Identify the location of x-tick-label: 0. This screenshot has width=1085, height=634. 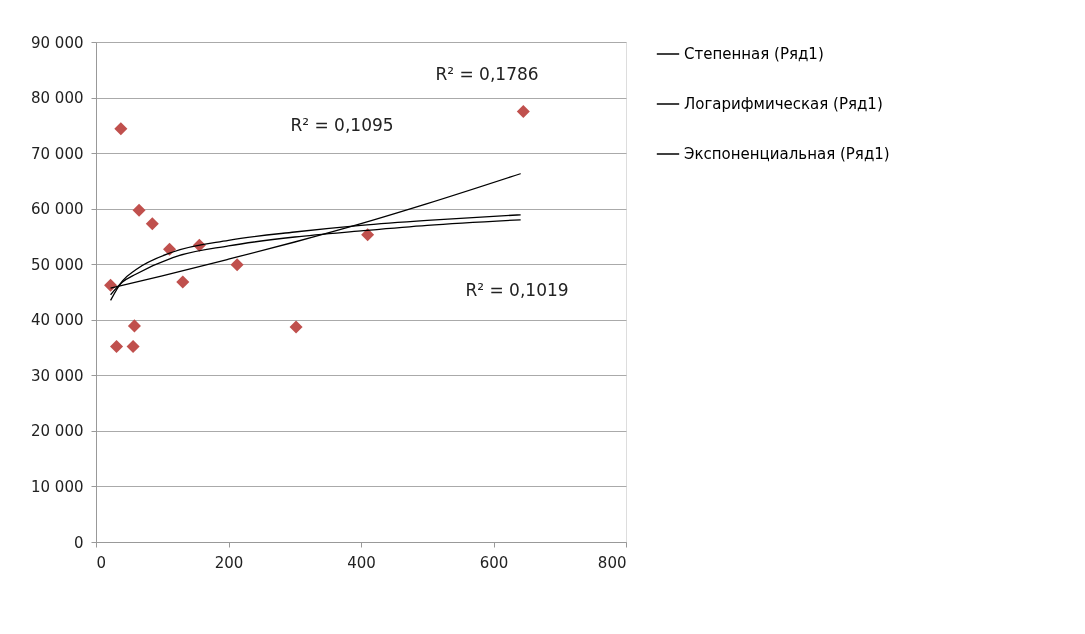
(101, 562).